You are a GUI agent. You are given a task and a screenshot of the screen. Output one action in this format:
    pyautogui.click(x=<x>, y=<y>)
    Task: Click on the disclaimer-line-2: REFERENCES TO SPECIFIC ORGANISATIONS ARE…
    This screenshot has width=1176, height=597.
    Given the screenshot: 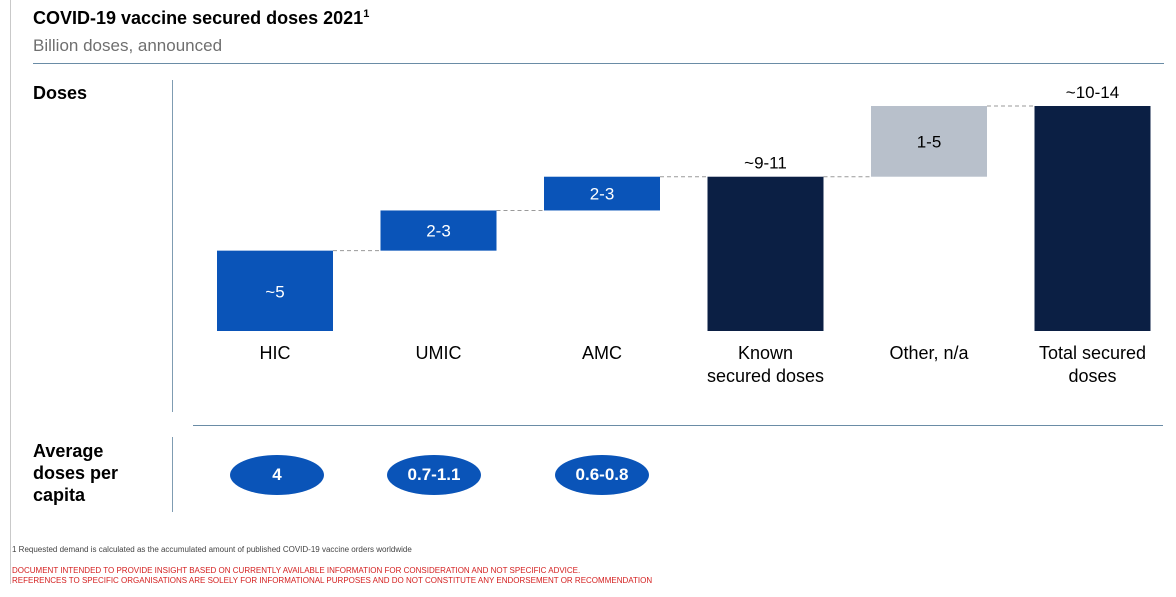 What is the action you would take?
    pyautogui.click(x=332, y=580)
    